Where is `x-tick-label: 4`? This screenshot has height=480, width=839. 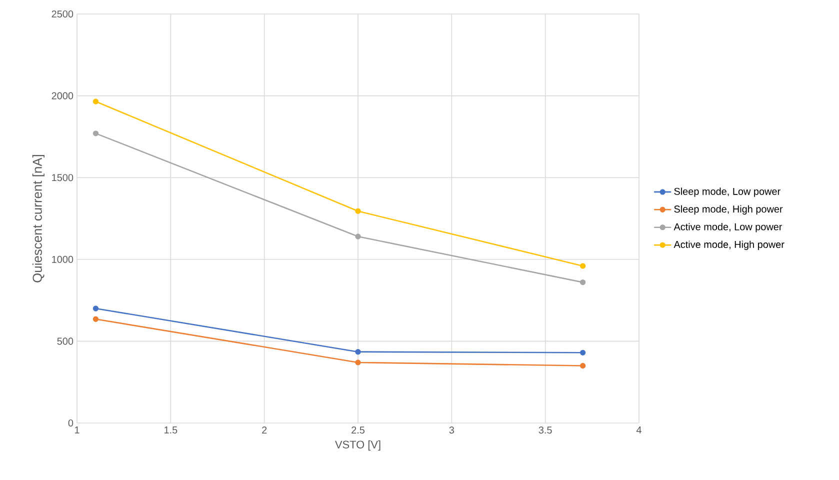 x-tick-label: 4 is located at coordinates (639, 430).